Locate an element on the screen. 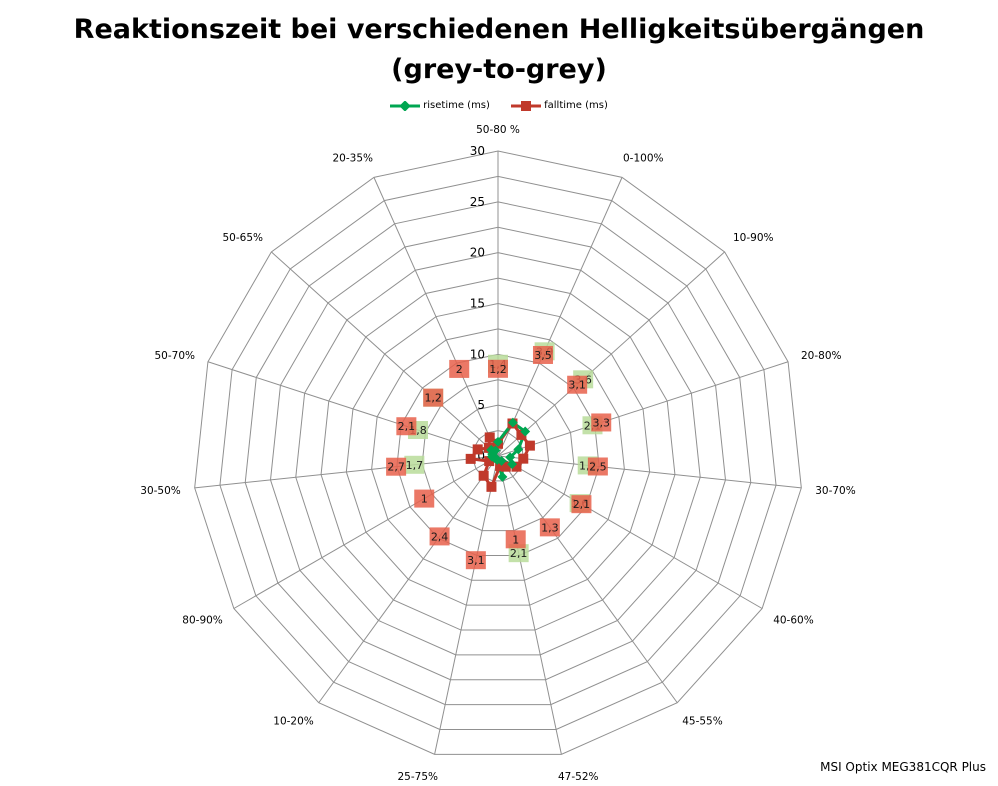 This screenshot has height=786, width=998. axis-tick-label: 0 is located at coordinates (481, 456).